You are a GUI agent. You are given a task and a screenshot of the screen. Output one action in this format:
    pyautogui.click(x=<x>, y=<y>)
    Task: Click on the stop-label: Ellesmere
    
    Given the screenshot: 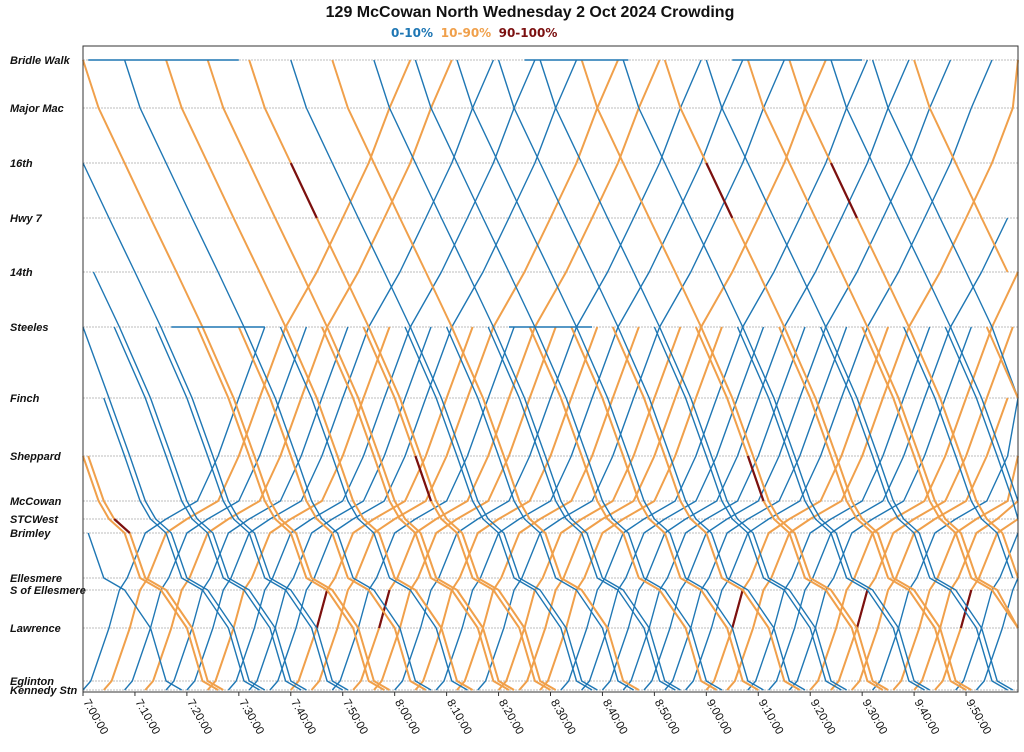 What is the action you would take?
    pyautogui.click(x=36, y=579)
    